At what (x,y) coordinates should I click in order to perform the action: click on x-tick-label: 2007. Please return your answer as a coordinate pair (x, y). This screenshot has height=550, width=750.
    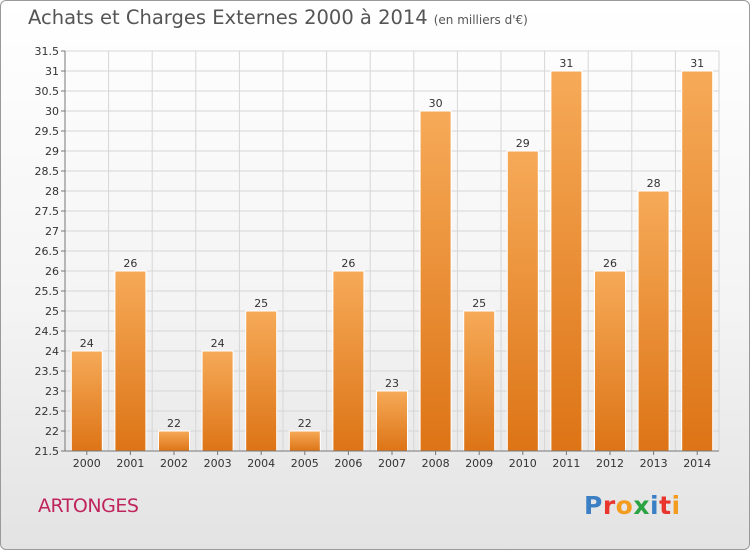
    Looking at the image, I should click on (392, 463).